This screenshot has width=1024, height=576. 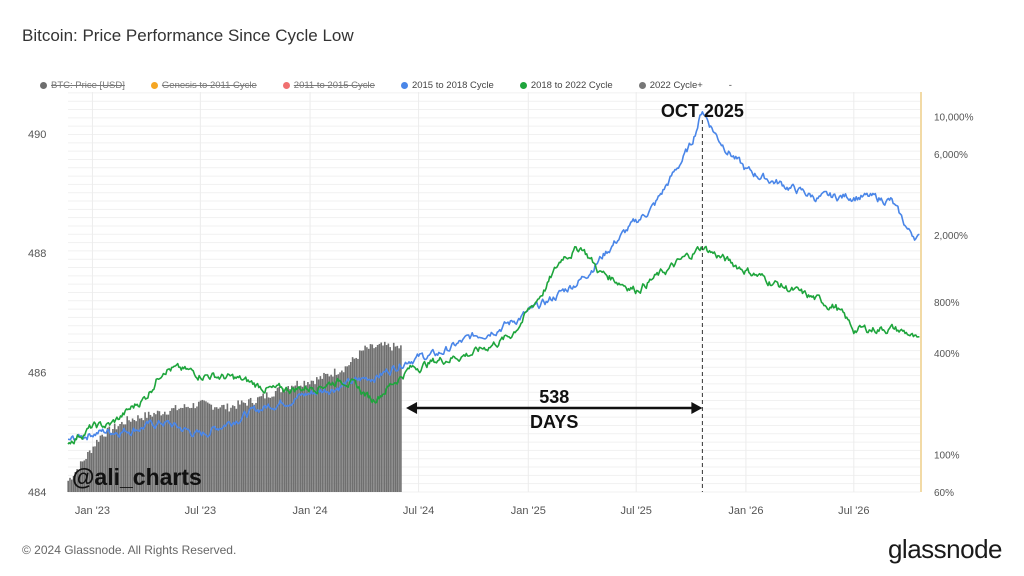 What do you see at coordinates (571, 85) in the screenshot?
I see `legend-label: 2018 to 2022 Cycle` at bounding box center [571, 85].